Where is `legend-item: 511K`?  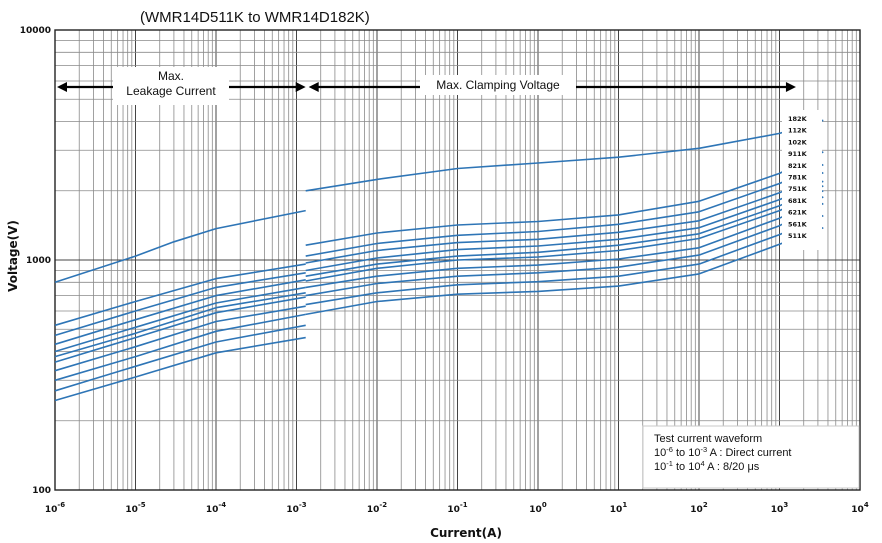 legend-item: 511K is located at coordinates (798, 236).